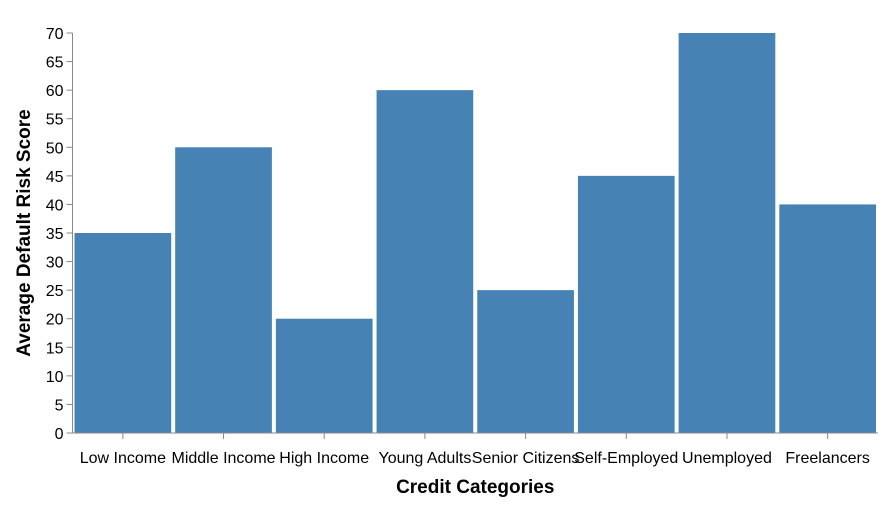  I want to click on y-tick-label: 70, so click(55, 34).